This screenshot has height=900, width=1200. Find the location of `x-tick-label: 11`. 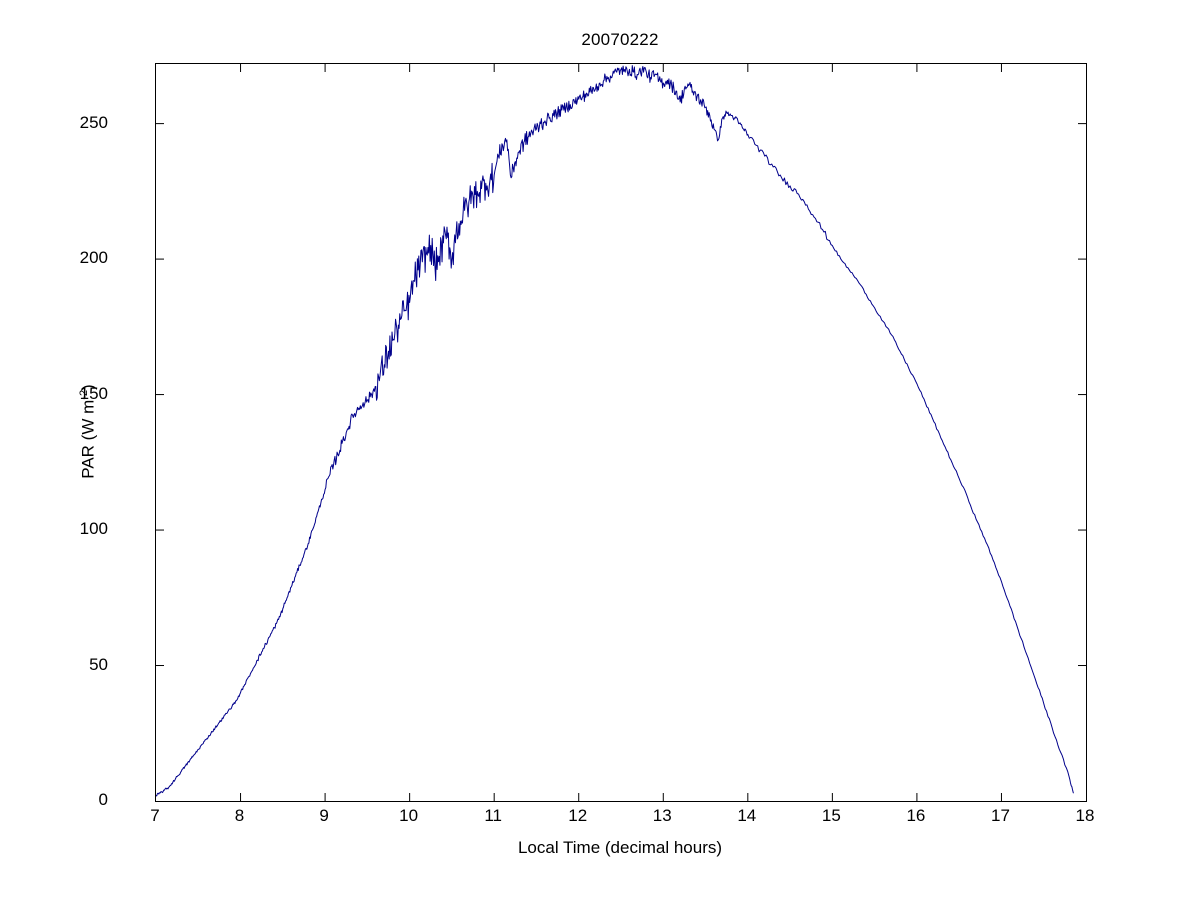

x-tick-label: 11 is located at coordinates (493, 815).